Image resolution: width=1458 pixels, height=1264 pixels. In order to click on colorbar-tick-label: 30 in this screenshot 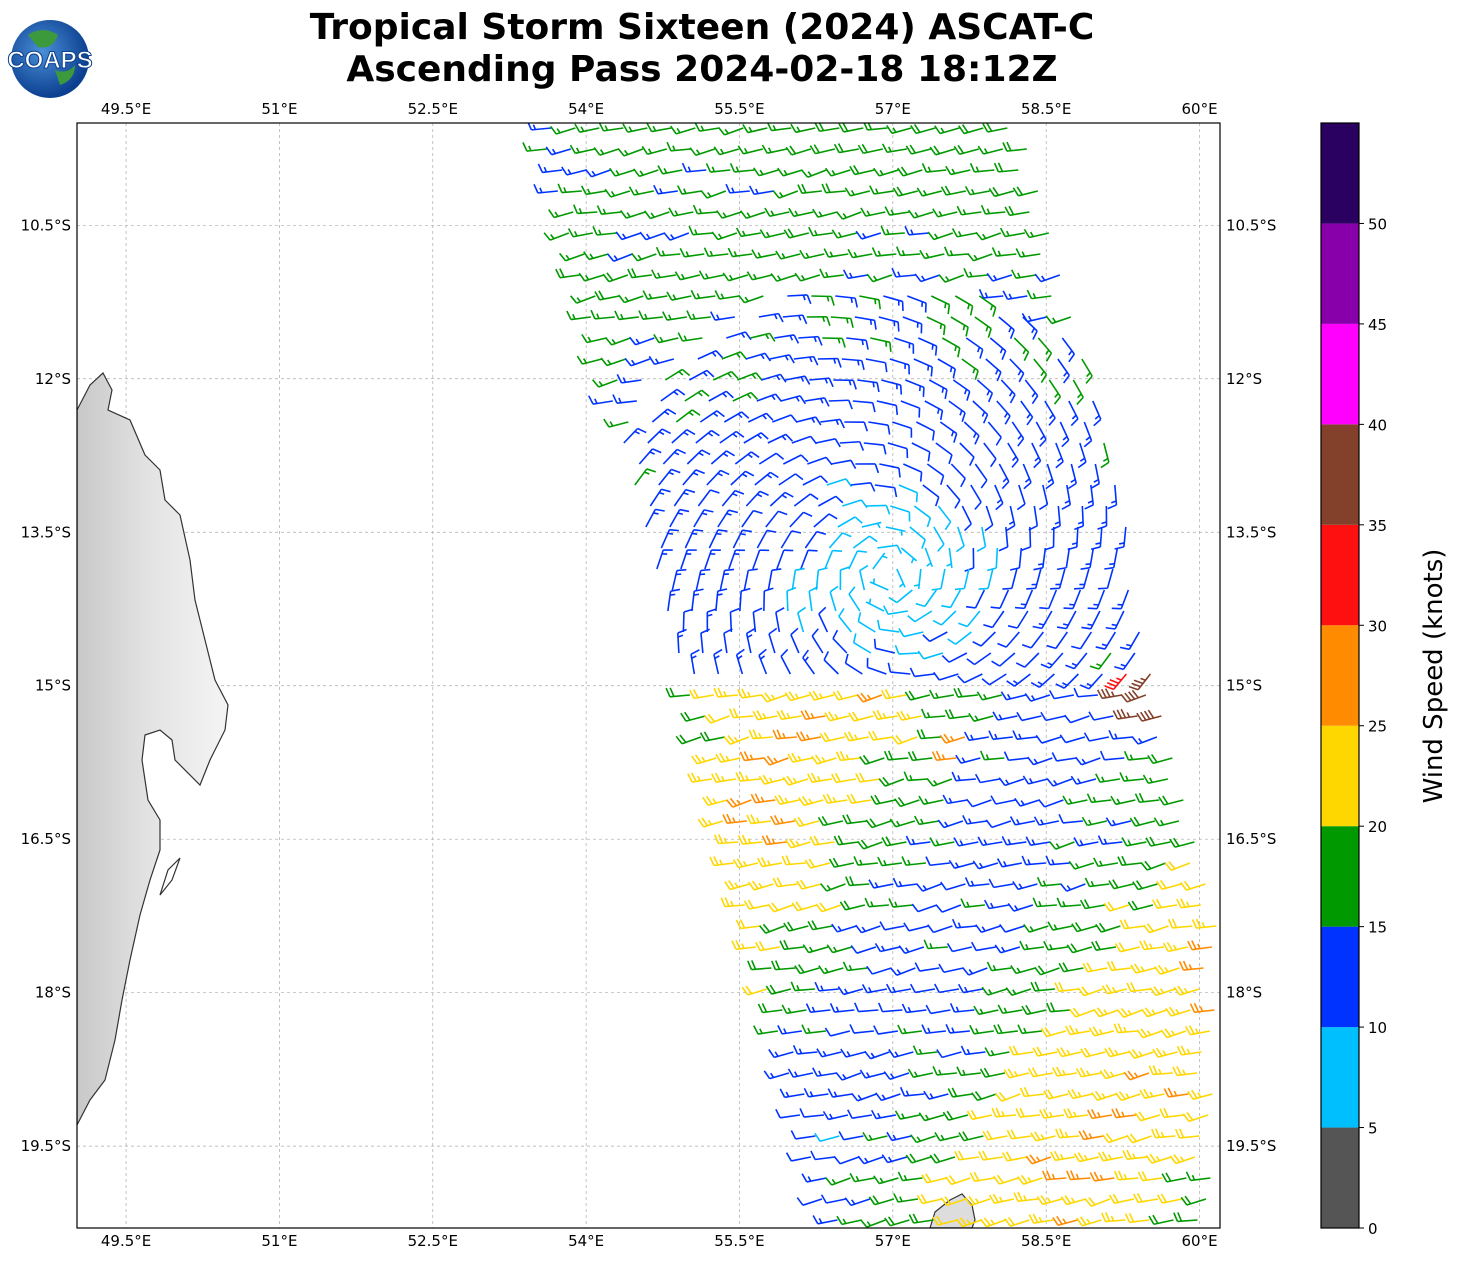, I will do `click(1377, 626)`.